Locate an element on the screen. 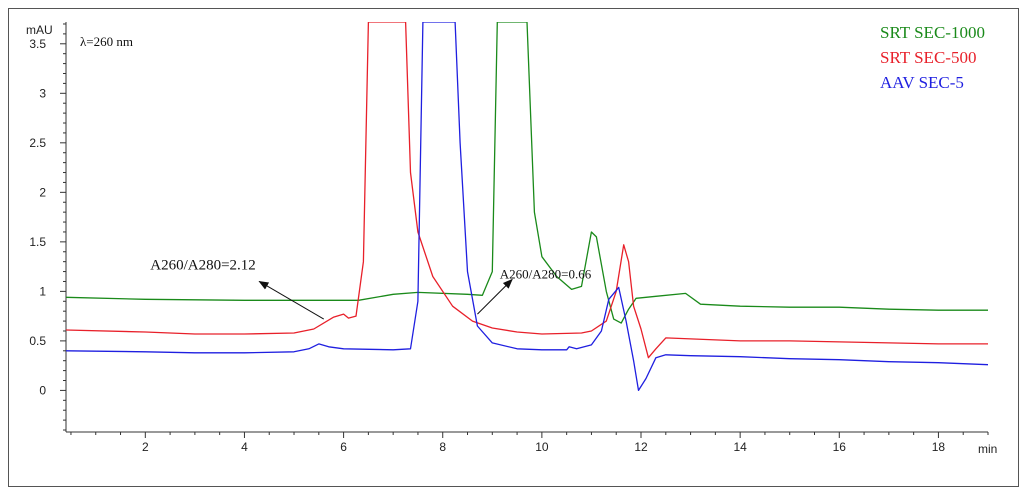 The height and width of the screenshot is (495, 1027). x-tick-label: 4 is located at coordinates (244, 447).